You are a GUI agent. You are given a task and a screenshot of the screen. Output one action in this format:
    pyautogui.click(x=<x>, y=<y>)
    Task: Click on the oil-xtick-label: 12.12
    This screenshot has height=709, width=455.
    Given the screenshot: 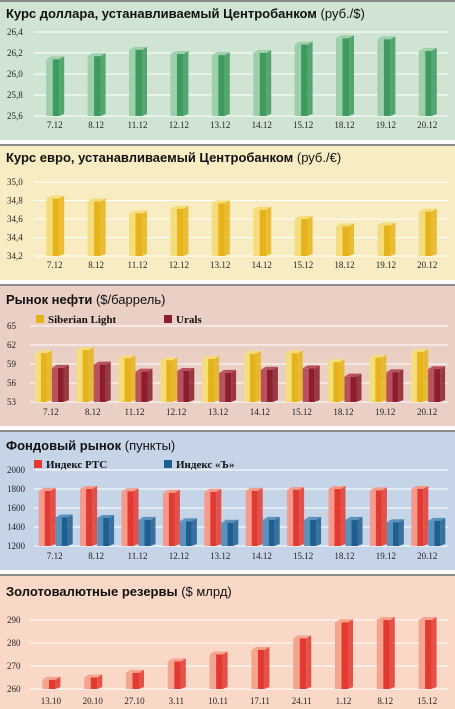 What is the action you would take?
    pyautogui.click(x=176, y=412)
    